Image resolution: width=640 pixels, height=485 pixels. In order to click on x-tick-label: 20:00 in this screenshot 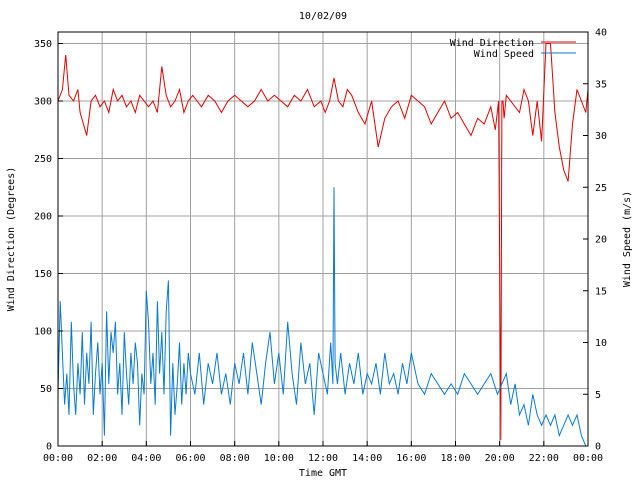, I will do `click(500, 458)`.